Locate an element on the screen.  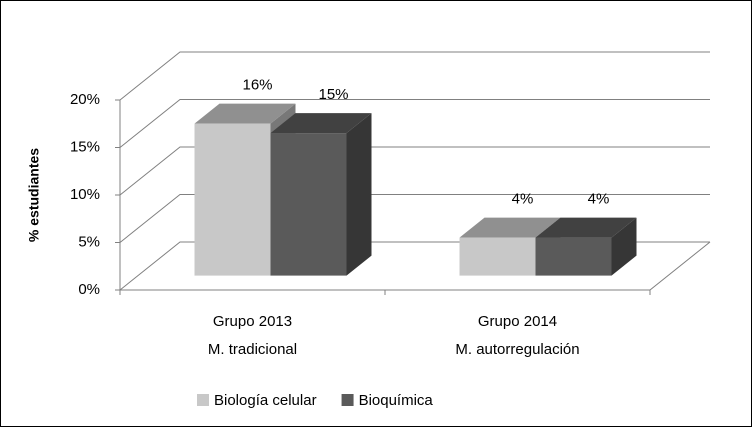
y-tick-label: 10% is located at coordinates (85, 194).